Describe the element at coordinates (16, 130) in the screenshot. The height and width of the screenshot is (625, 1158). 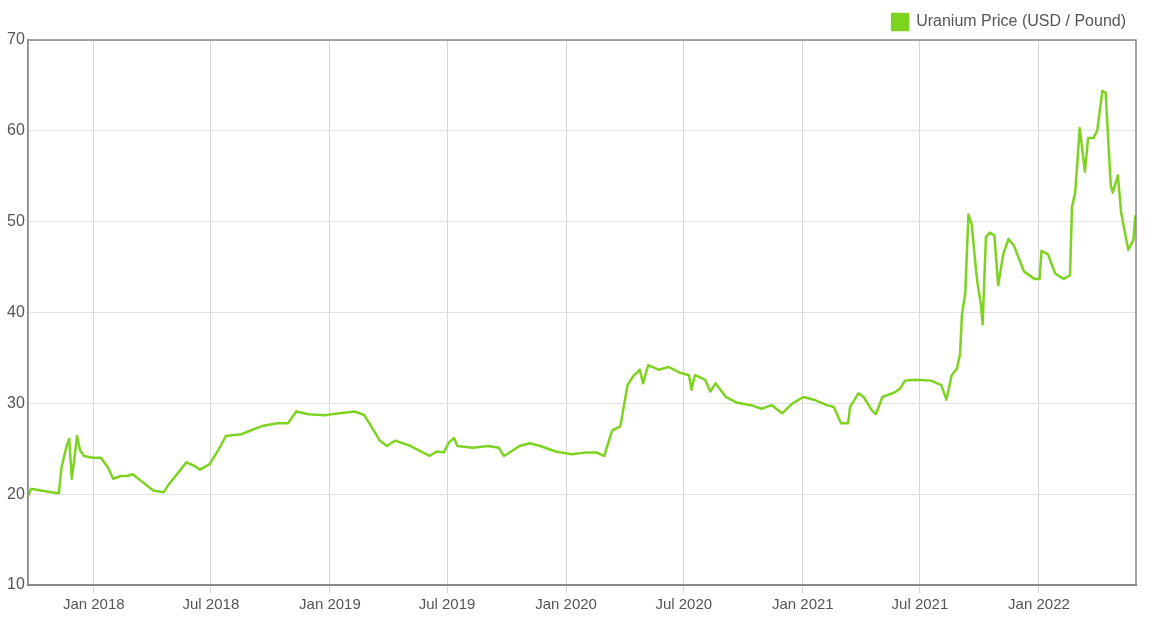
I see `y-tick-label: 60` at that location.